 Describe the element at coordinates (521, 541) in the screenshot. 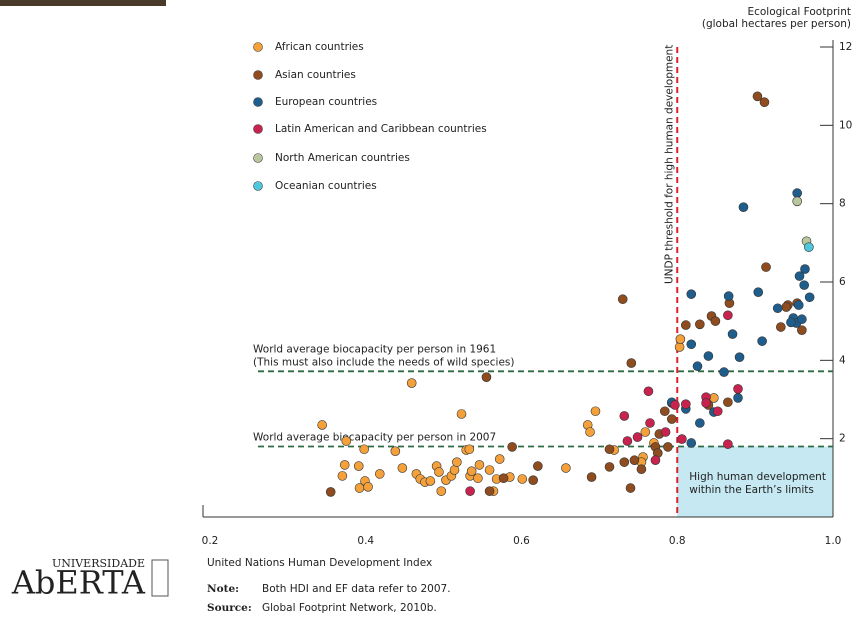

I see `x-tick-label: 0.6` at that location.